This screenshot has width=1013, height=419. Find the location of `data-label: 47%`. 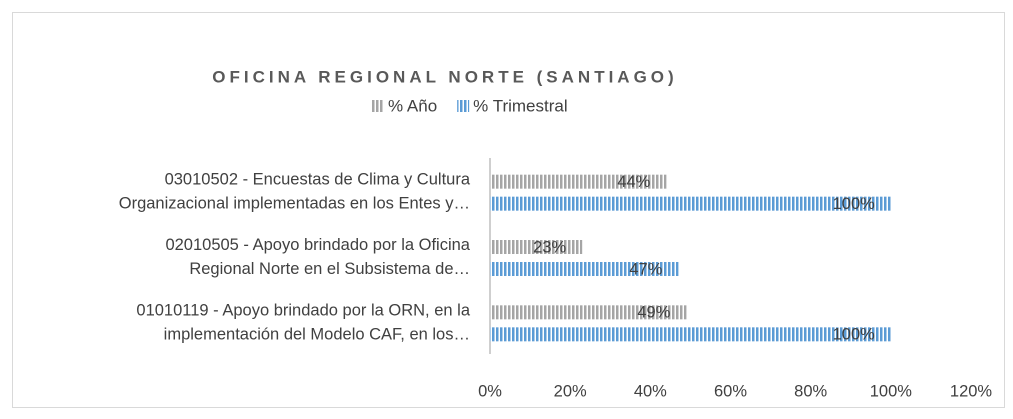

data-label: 47% is located at coordinates (645, 269).